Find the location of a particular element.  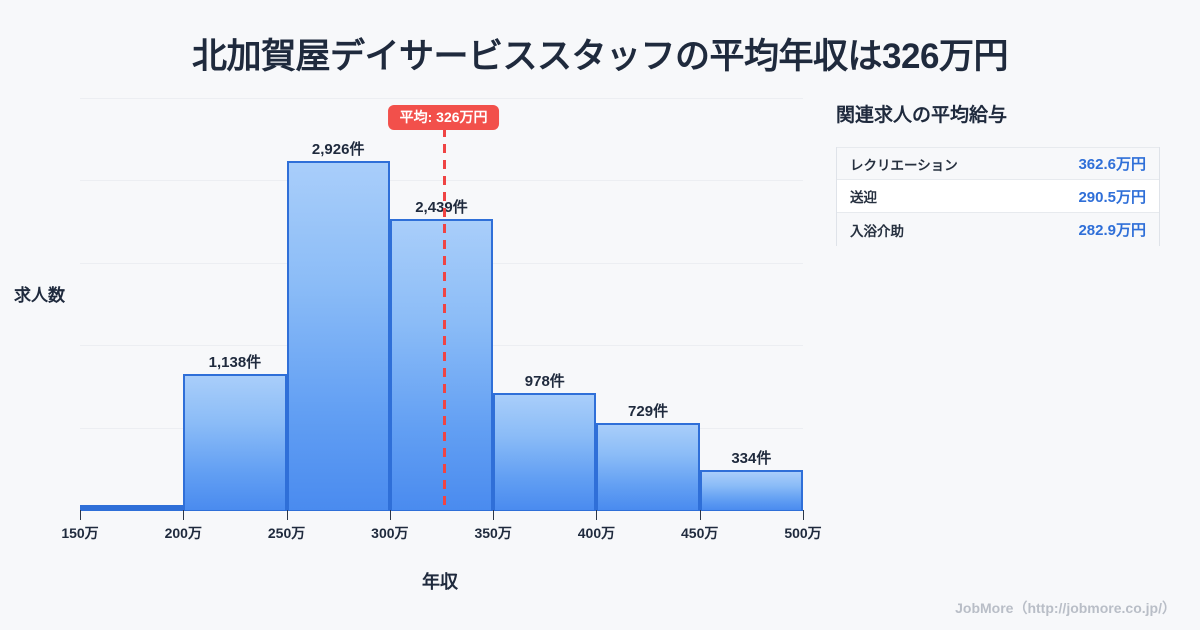

related-salary-title: 関連求人の平均給与 is located at coordinates (922, 115).